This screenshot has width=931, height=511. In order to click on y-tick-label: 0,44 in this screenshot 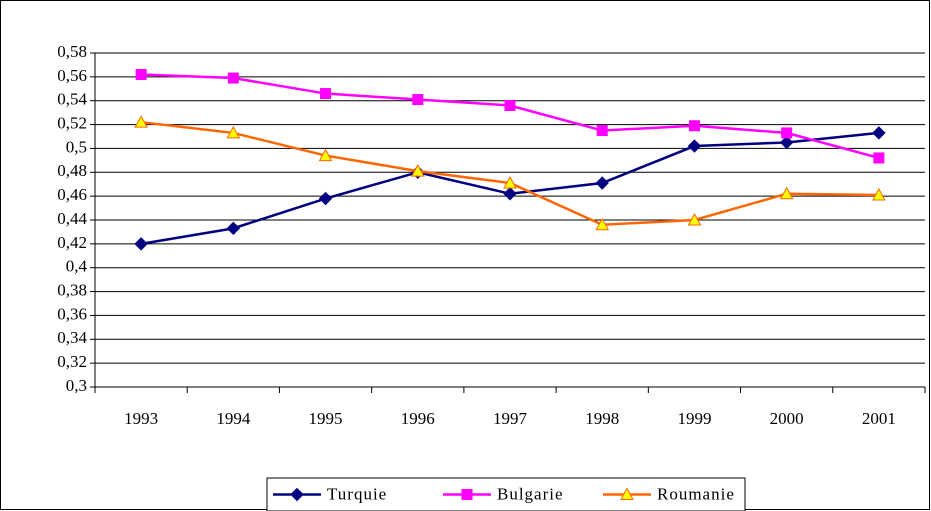, I will do `click(72, 218)`.